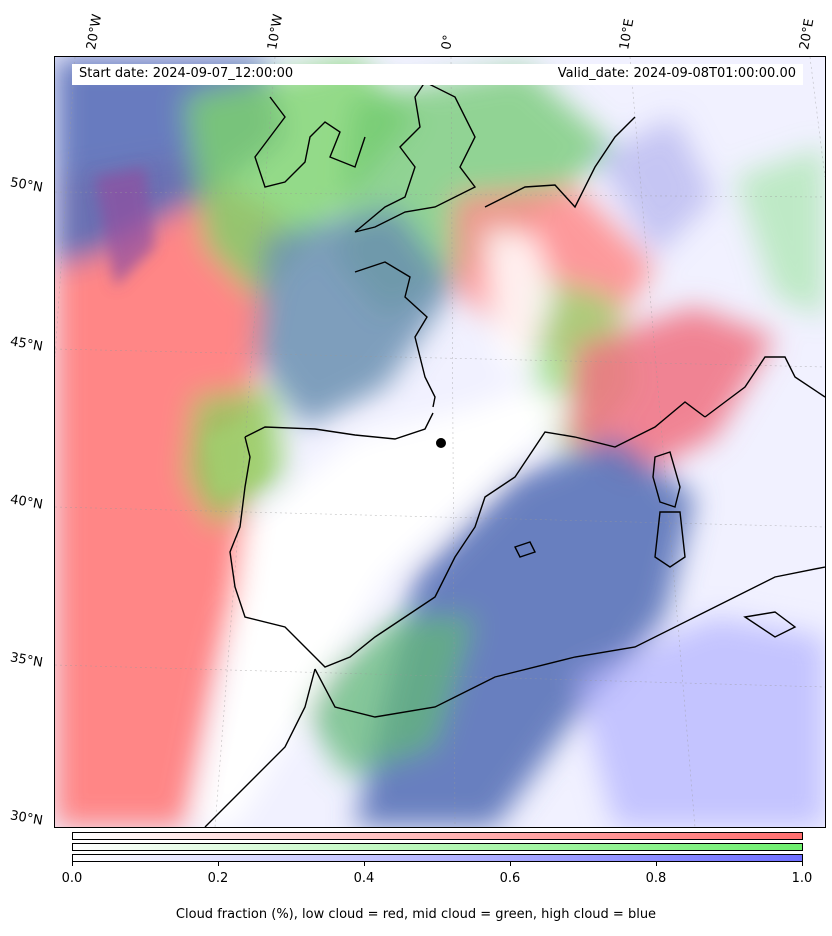  What do you see at coordinates (440, 194) in the screenshot?
I see `parallel-50n` at bounding box center [440, 194].